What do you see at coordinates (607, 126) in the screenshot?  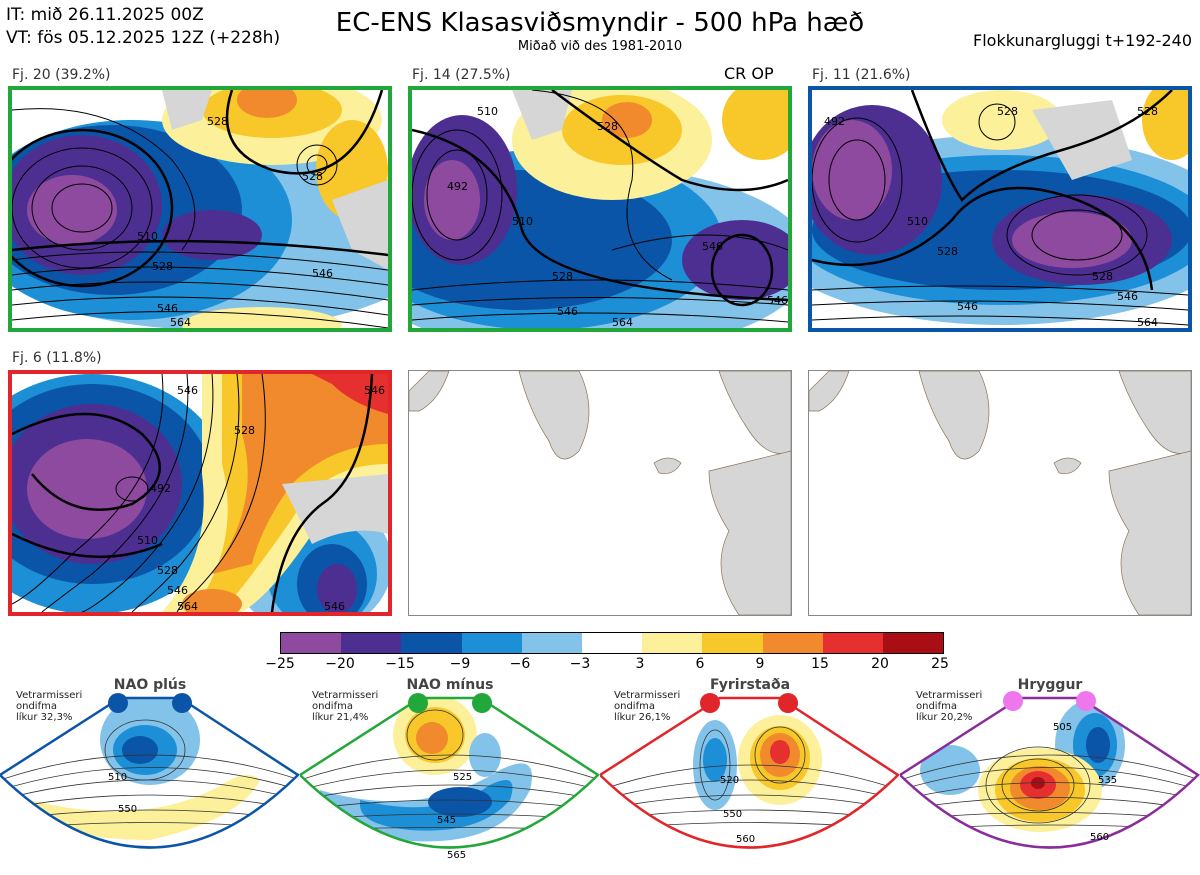 I see `cluster-2-contour-2: 528` at bounding box center [607, 126].